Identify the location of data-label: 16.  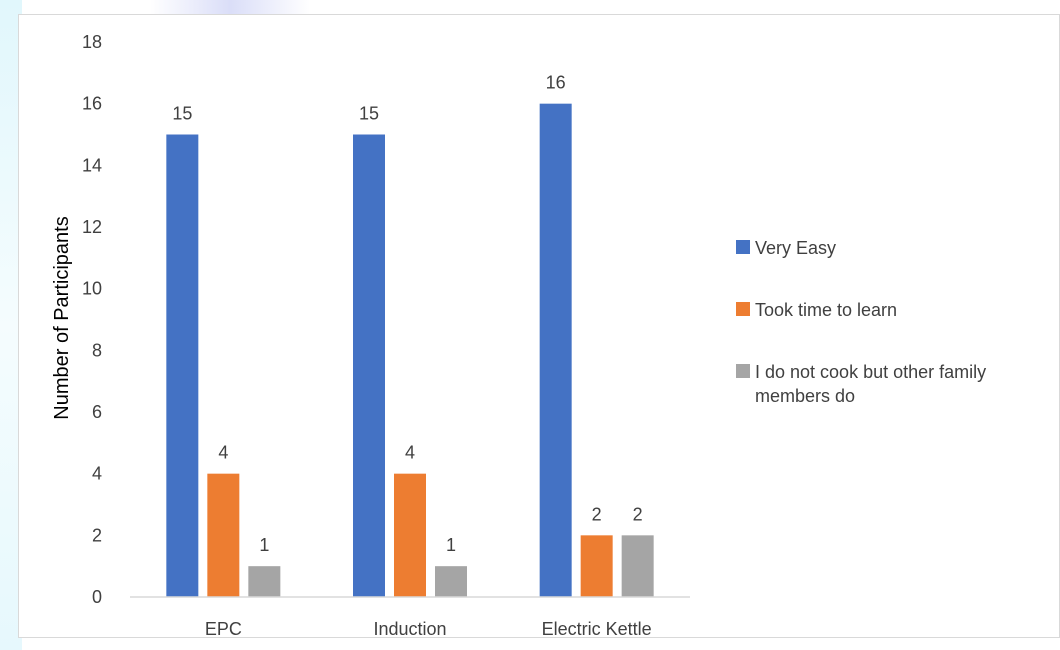
(556, 83).